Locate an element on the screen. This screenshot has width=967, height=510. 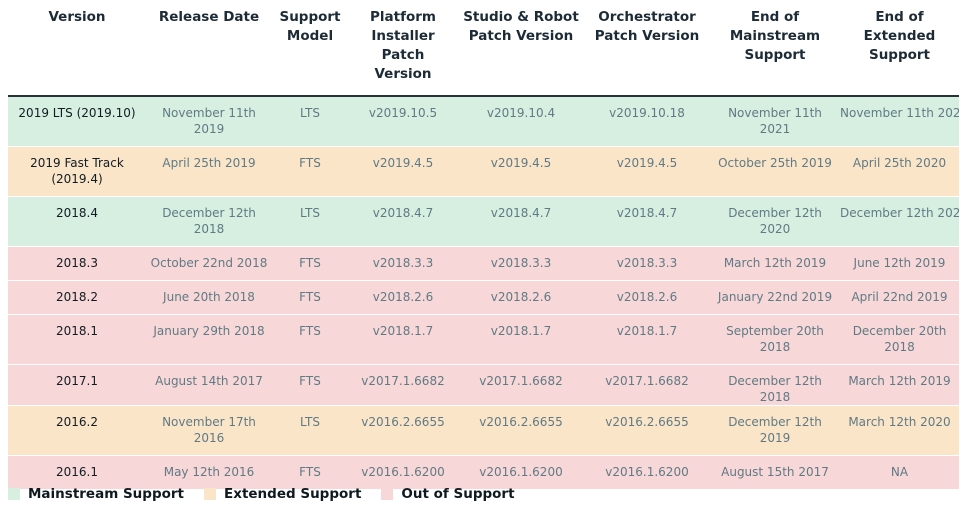
out-swatch is located at coordinates (387, 494).